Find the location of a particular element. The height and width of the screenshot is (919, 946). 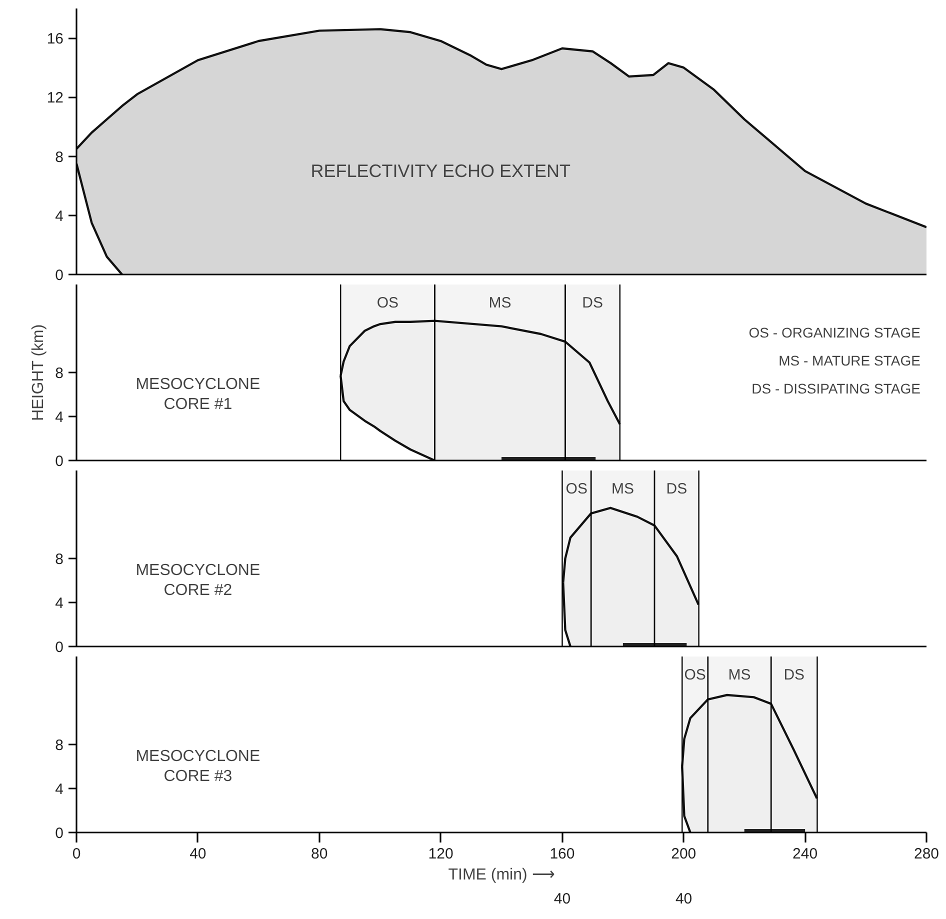

y-axis-title: HEIGHT (km) is located at coordinates (39, 372).